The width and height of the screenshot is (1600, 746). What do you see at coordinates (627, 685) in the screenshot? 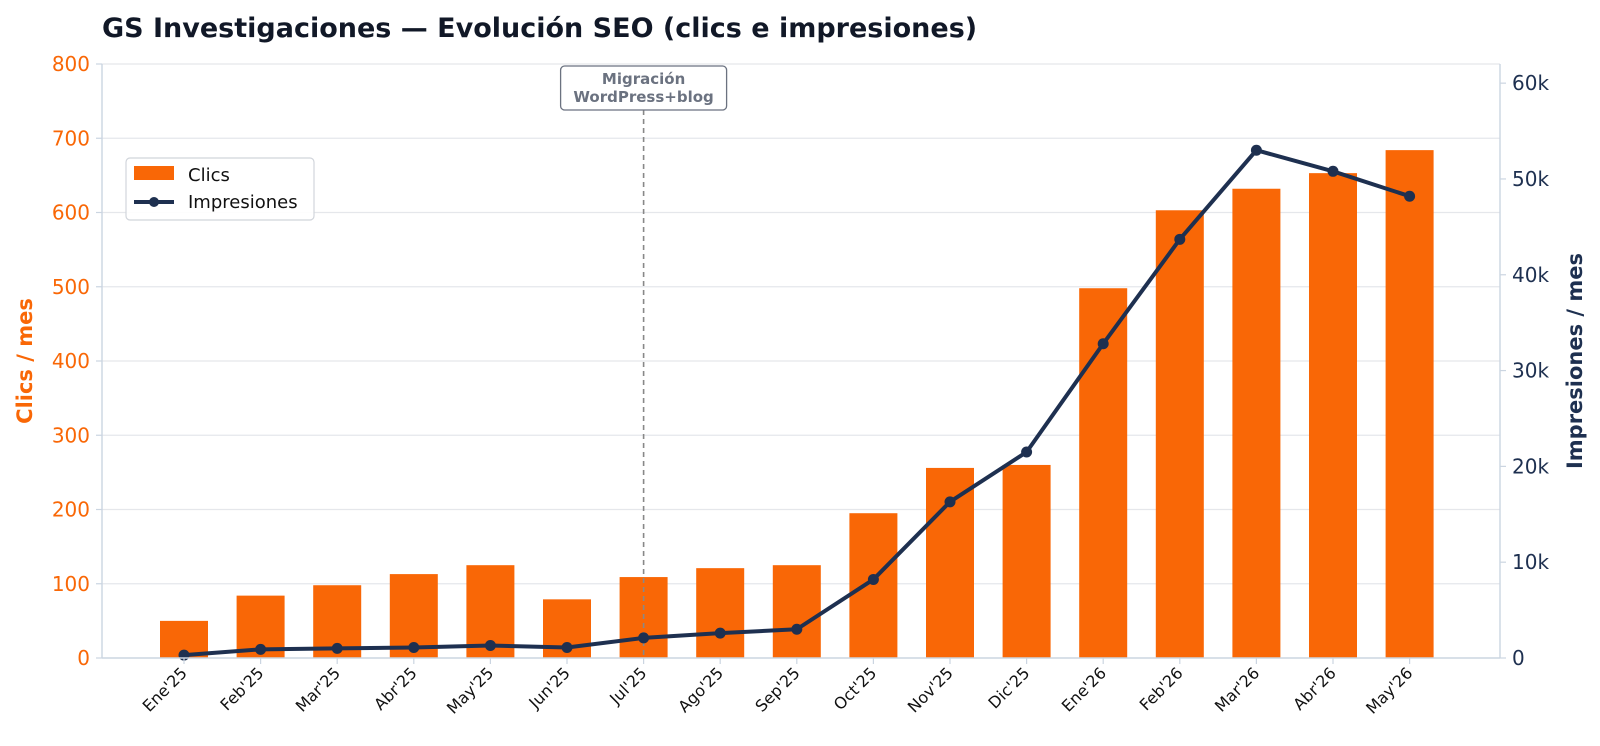
I see `x-tick-label: Jul'25` at bounding box center [627, 685].